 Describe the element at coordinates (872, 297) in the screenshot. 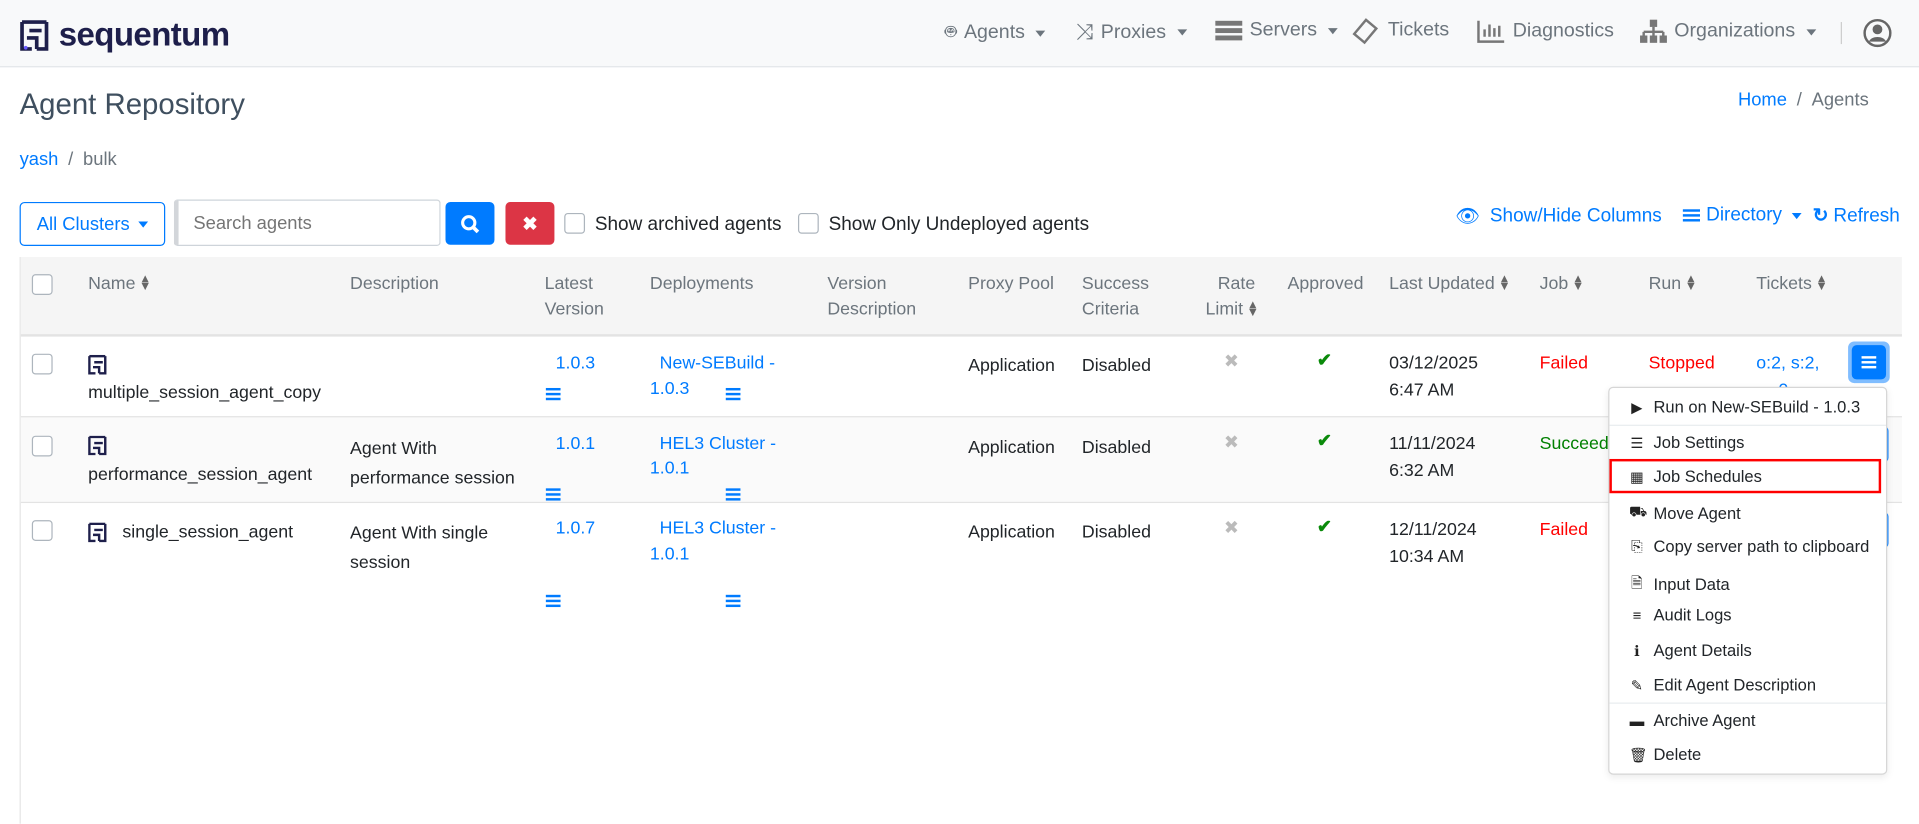

I see `header-version-description: Version Description` at that location.